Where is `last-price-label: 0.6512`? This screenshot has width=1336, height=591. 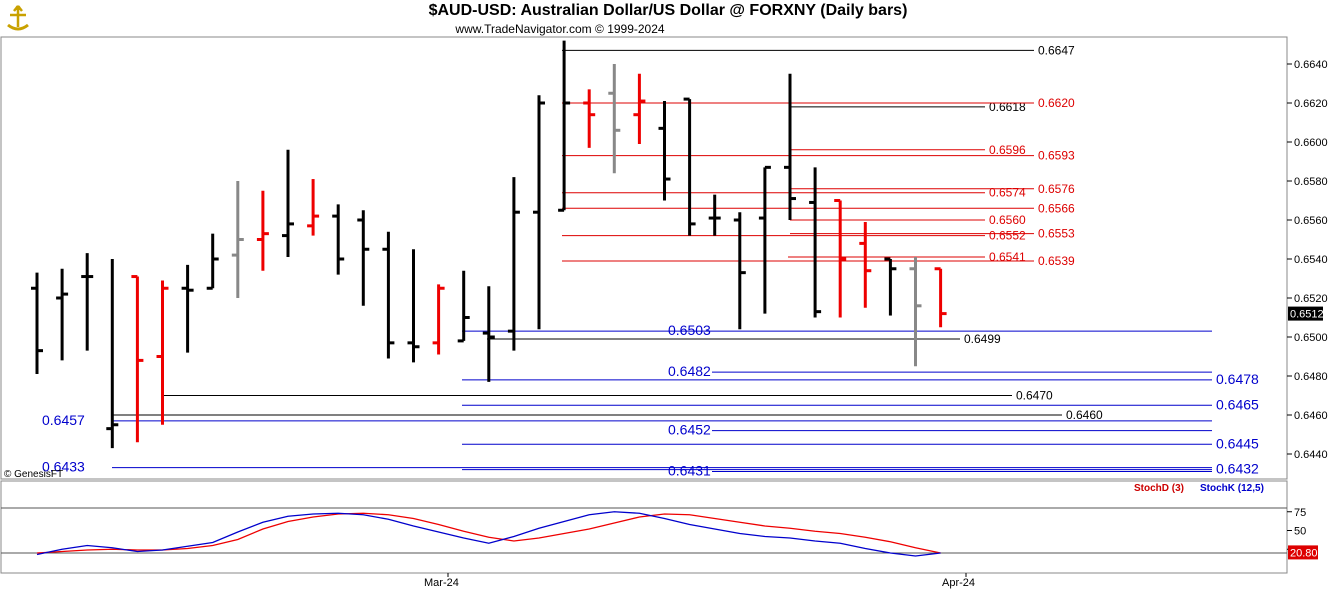 last-price-label: 0.6512 is located at coordinates (1307, 315).